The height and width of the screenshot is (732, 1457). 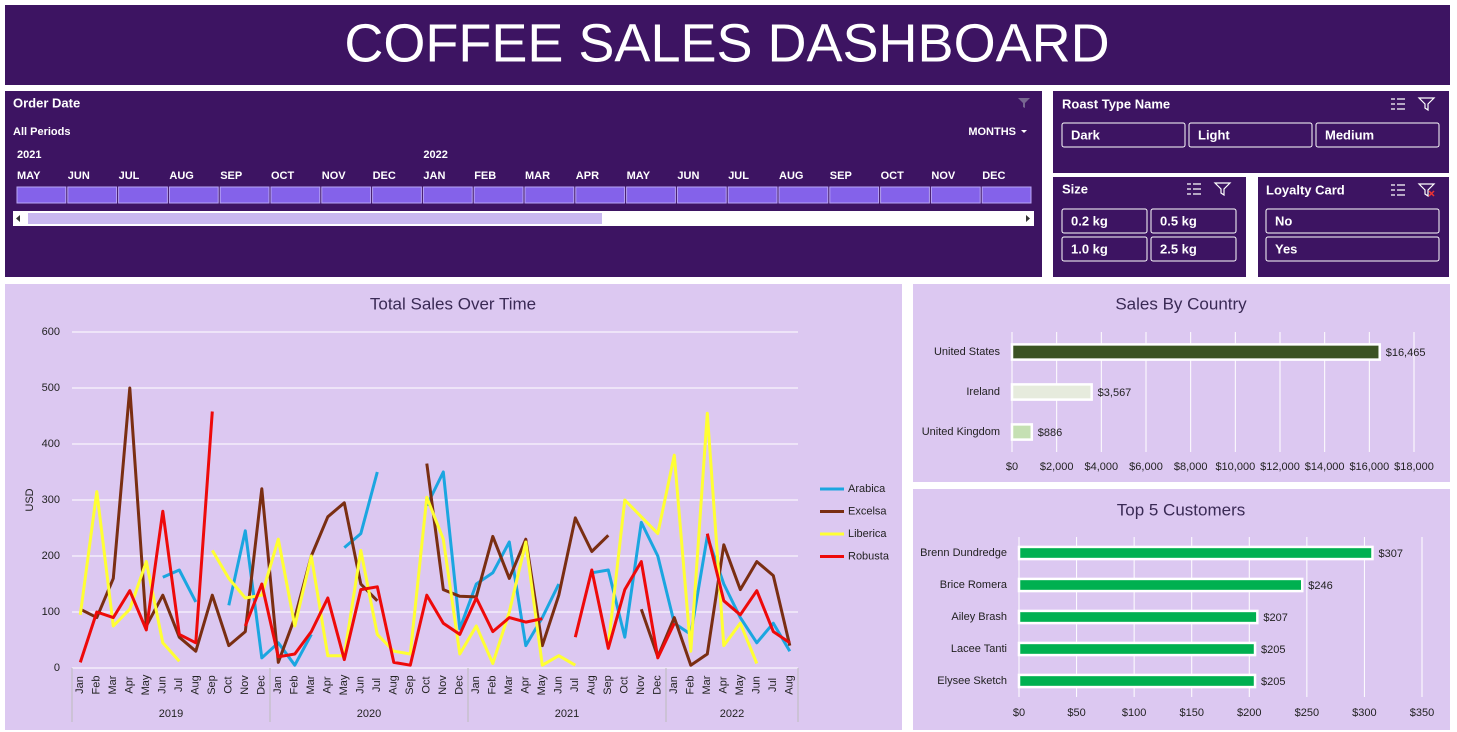 I want to click on x-tick-label: $0, so click(x=1012, y=467).